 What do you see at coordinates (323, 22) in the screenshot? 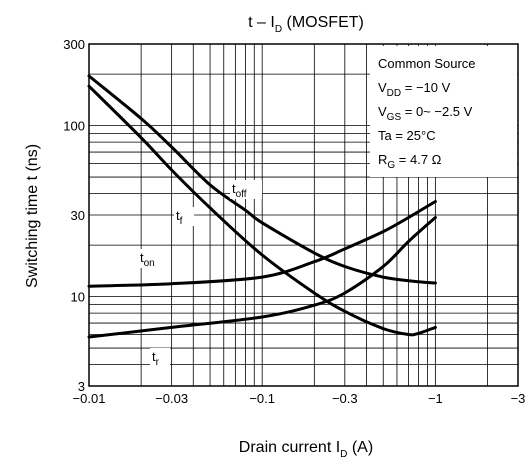
I see `title-suffix: (MOSFET)` at bounding box center [323, 22].